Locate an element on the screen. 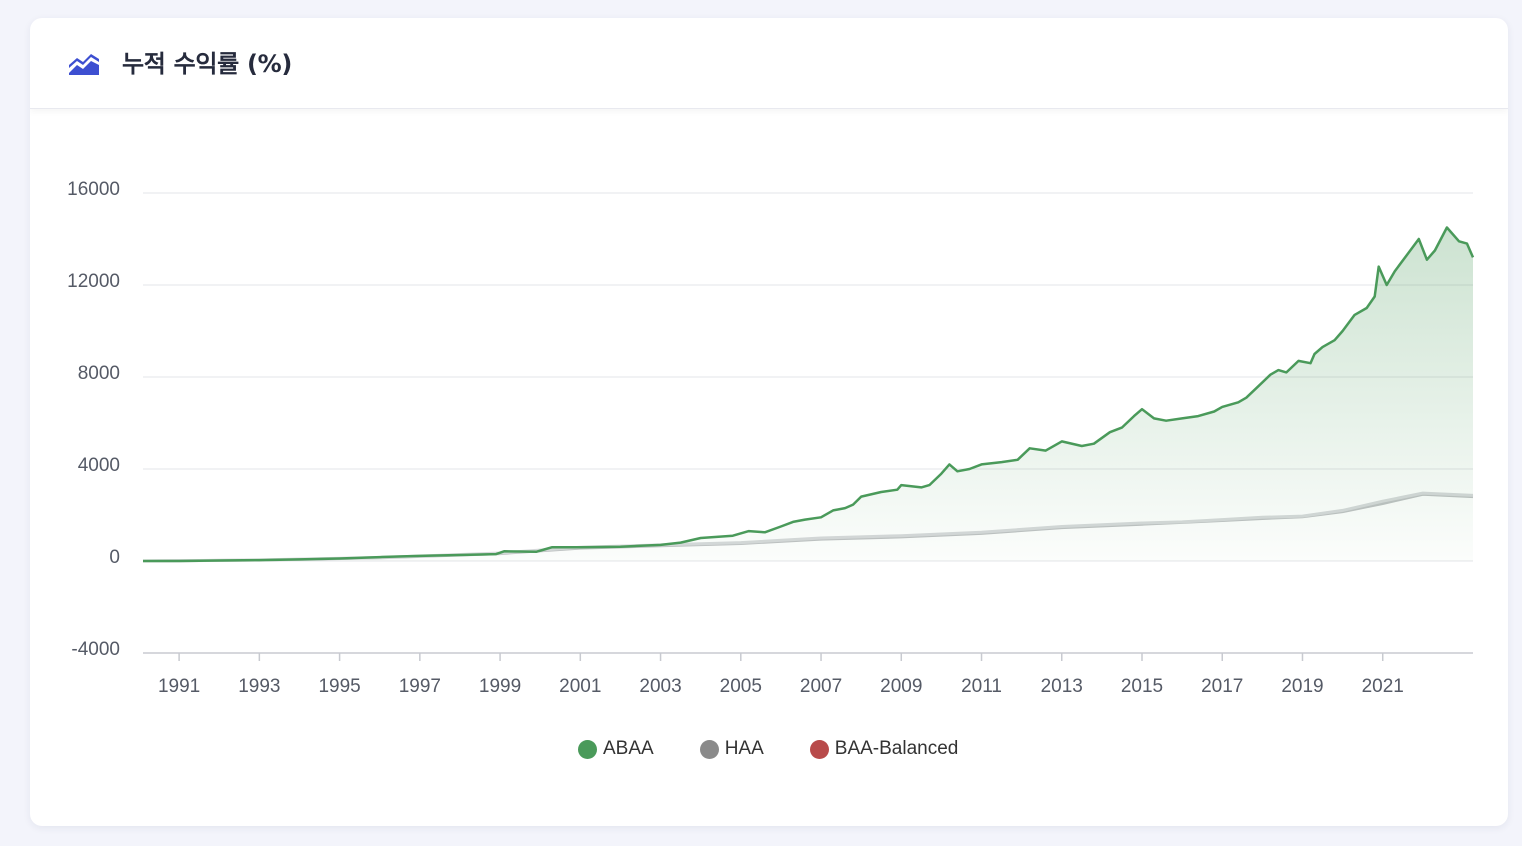 Image resolution: width=1522 pixels, height=846 pixels. area-chart-icon is located at coordinates (84, 64).